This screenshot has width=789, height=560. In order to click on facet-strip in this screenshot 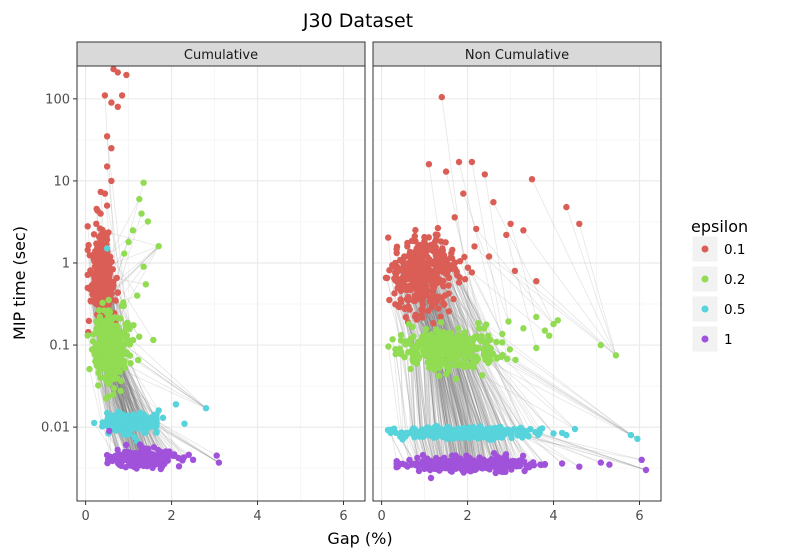, I will do `click(221, 54)`.